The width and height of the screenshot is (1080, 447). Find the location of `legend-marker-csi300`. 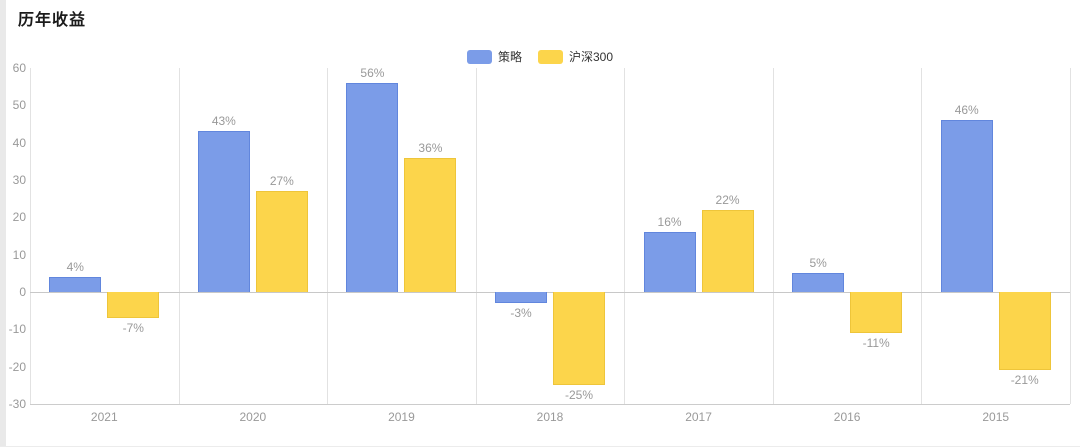

legend-marker-csi300 is located at coordinates (550, 56).